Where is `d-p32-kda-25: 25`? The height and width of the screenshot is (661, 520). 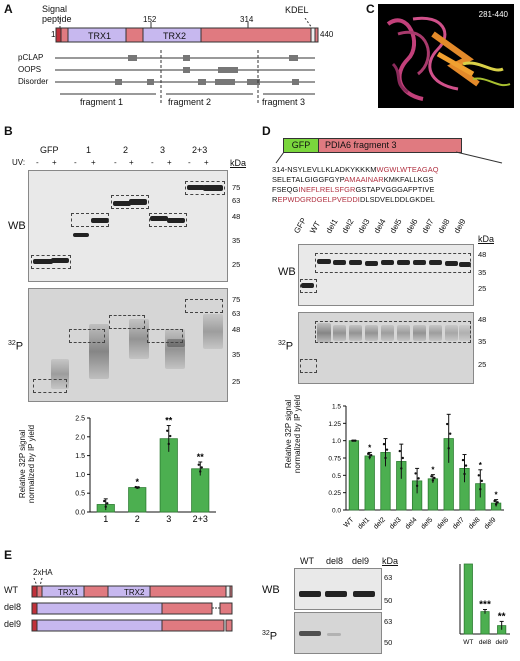 d-p32-kda-25: 25 is located at coordinates (482, 364).